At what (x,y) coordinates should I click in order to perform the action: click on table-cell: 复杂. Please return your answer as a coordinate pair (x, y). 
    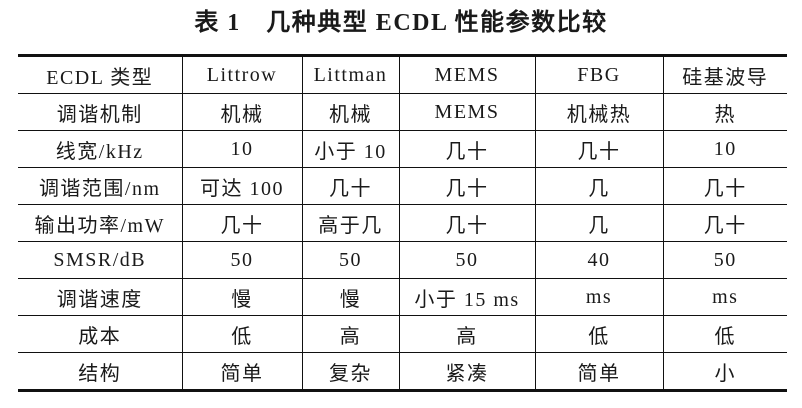
    Looking at the image, I should click on (350, 371).